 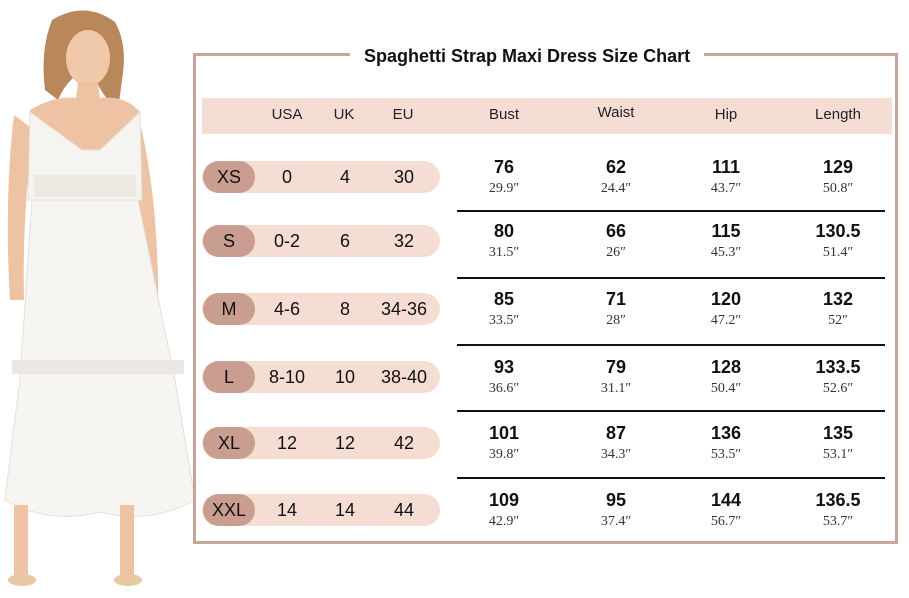 What do you see at coordinates (838, 299) in the screenshot?
I see `length-cm: 132` at bounding box center [838, 299].